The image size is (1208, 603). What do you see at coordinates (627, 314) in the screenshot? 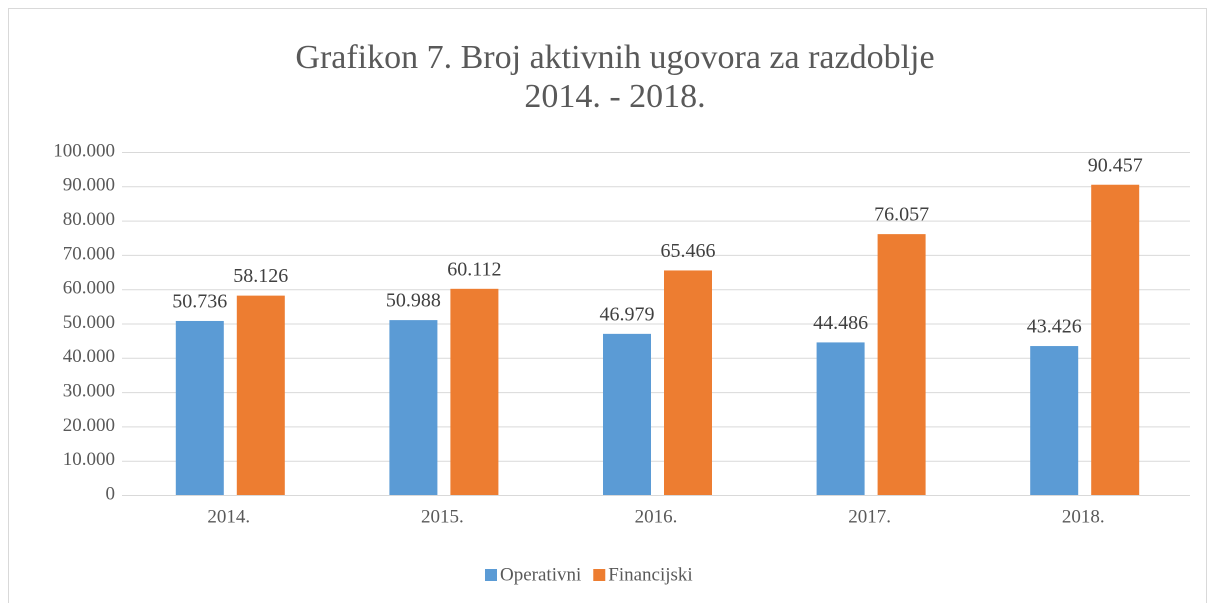
I see `data-label: 46.979` at bounding box center [627, 314].